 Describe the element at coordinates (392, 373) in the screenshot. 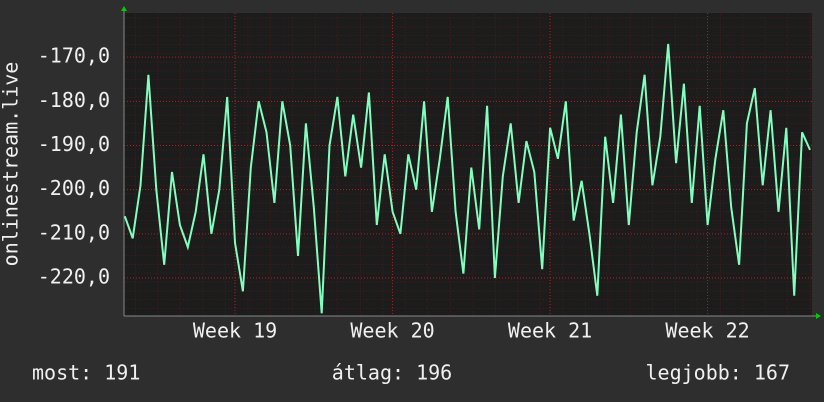

I see `stat-average: átlag: 196` at that location.